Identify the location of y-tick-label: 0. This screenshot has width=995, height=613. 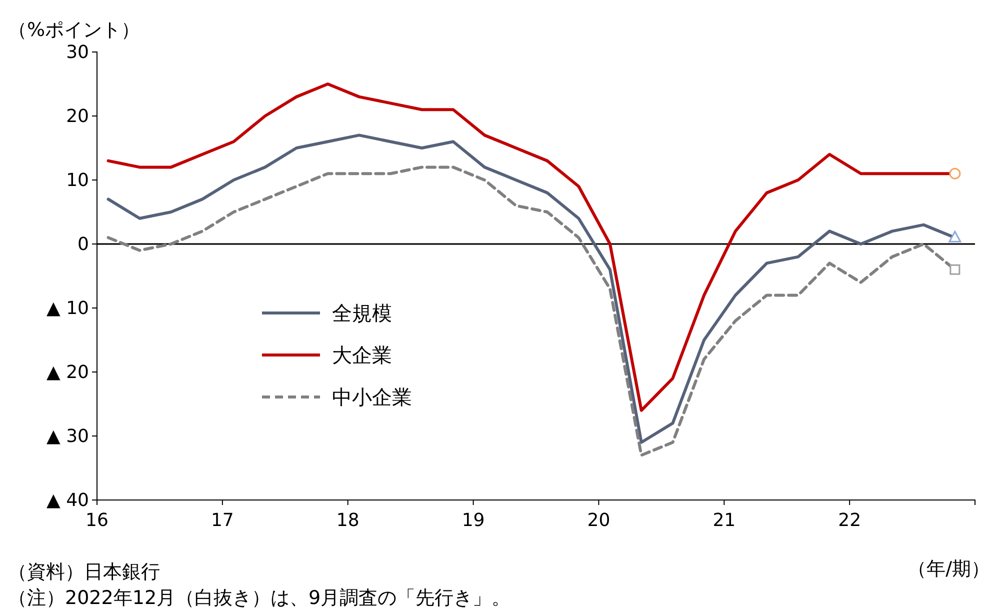
(83, 244).